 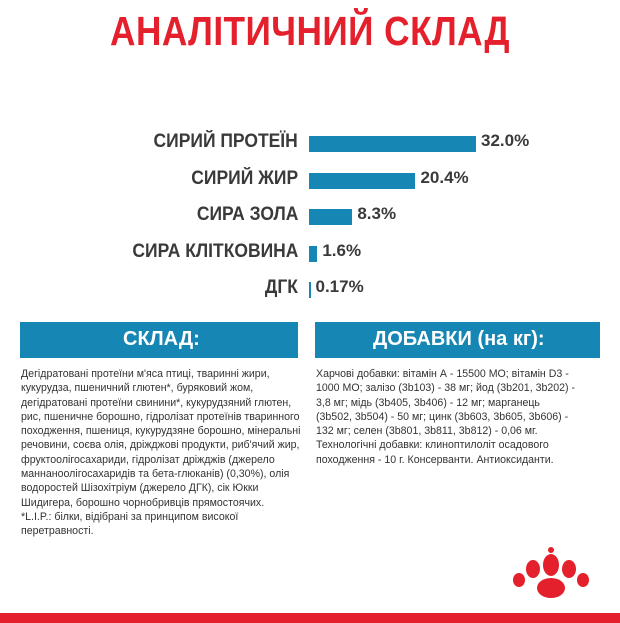 What do you see at coordinates (247, 214) in the screenshot?
I see `analysis-label: СИРА ЗОЛА` at bounding box center [247, 214].